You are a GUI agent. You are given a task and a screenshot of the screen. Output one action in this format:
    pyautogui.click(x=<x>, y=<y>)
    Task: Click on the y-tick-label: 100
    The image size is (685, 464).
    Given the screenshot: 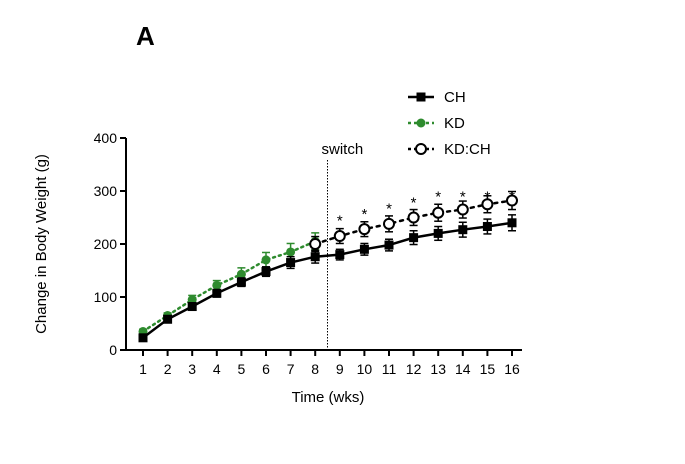 What is the action you would take?
    pyautogui.click(x=106, y=297)
    